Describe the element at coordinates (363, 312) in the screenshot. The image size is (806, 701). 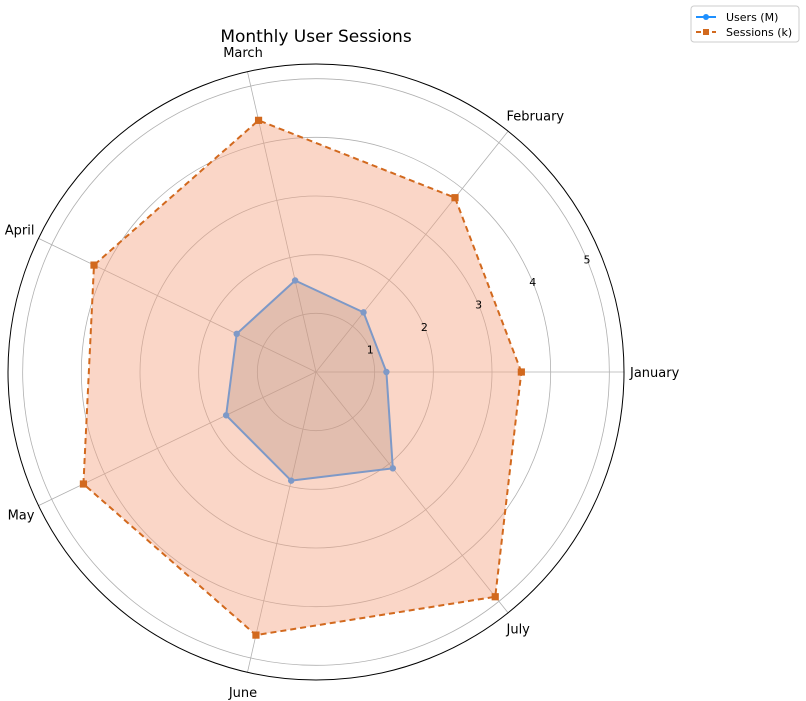
I see `point-users-february` at that location.